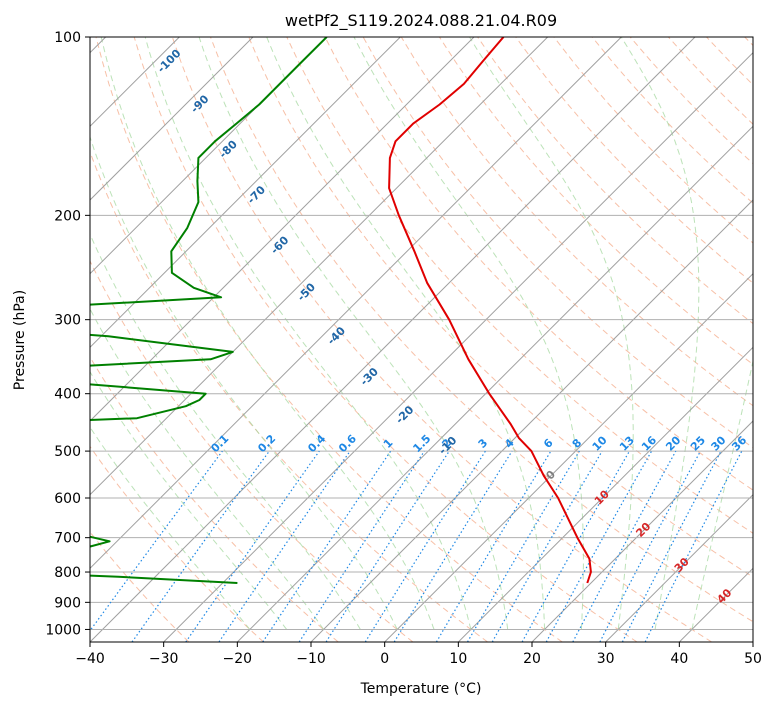  What do you see at coordinates (67, 573) in the screenshot?
I see `y-tick-label: 800` at bounding box center [67, 573].